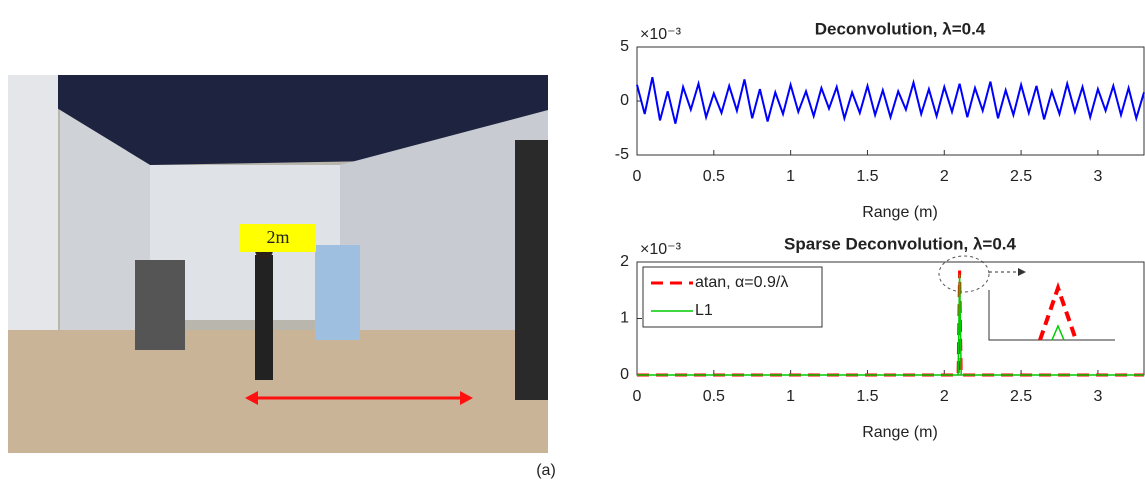 Image resolution: width=1145 pixels, height=493 pixels. What do you see at coordinates (622, 154) in the screenshot?
I see `y-tick-label: -5` at bounding box center [622, 154].